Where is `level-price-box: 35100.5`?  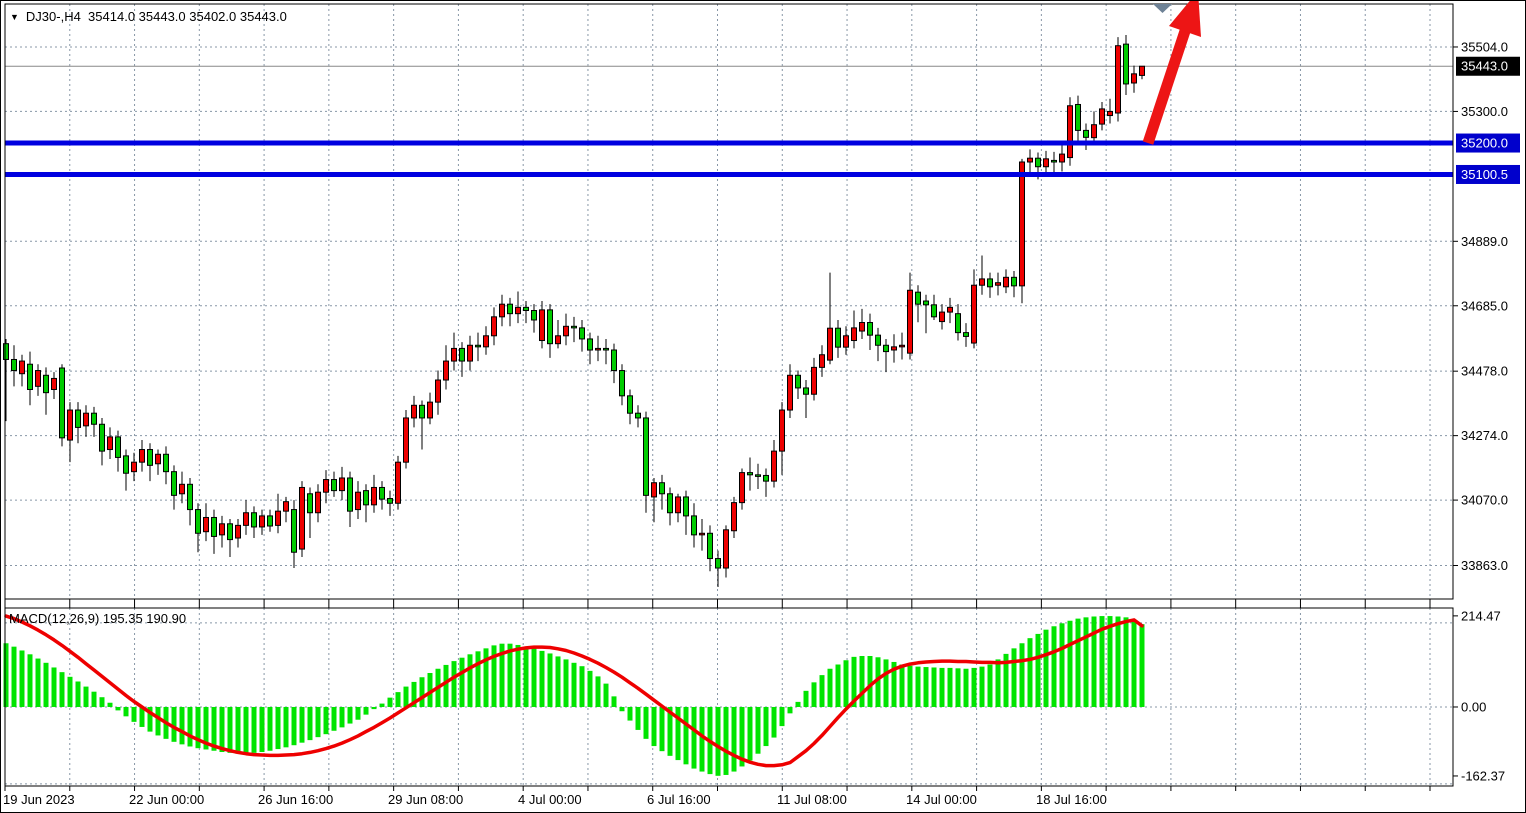 level-price-box: 35100.5 is located at coordinates (1488, 174).